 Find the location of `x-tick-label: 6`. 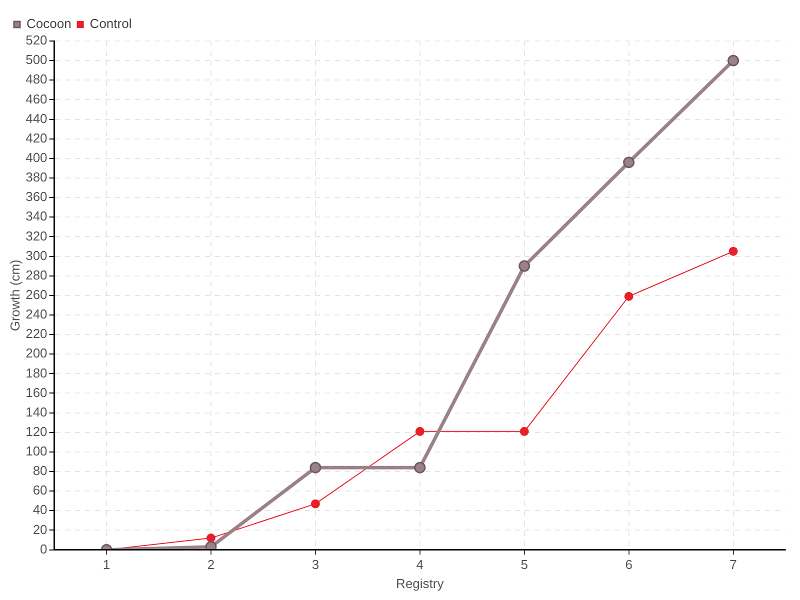

x-tick-label: 6 is located at coordinates (628, 564).